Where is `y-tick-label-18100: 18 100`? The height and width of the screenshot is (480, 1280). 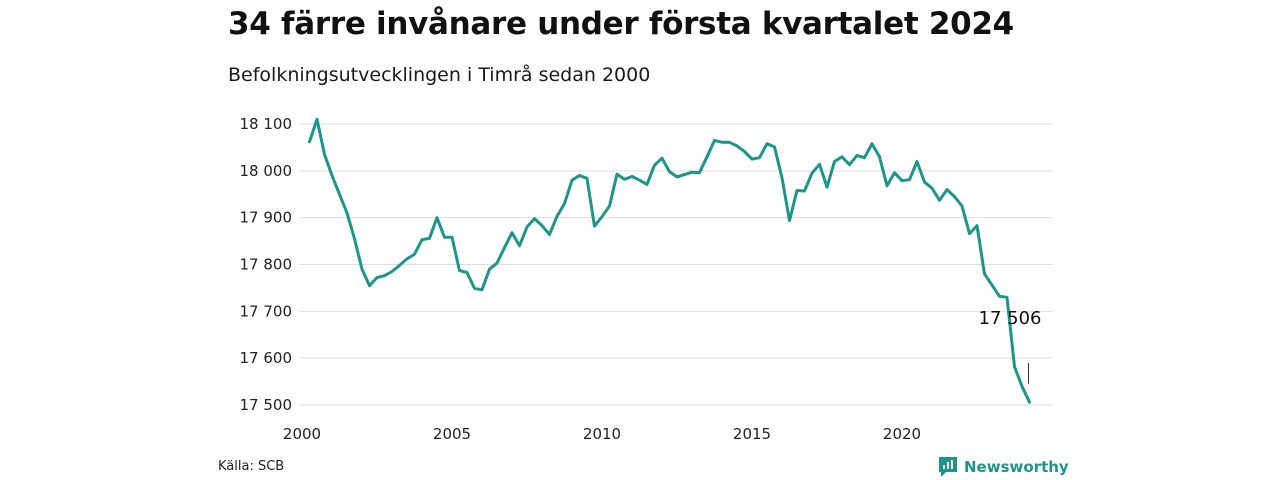
y-tick-label-18100: 18 100 is located at coordinates (266, 124).